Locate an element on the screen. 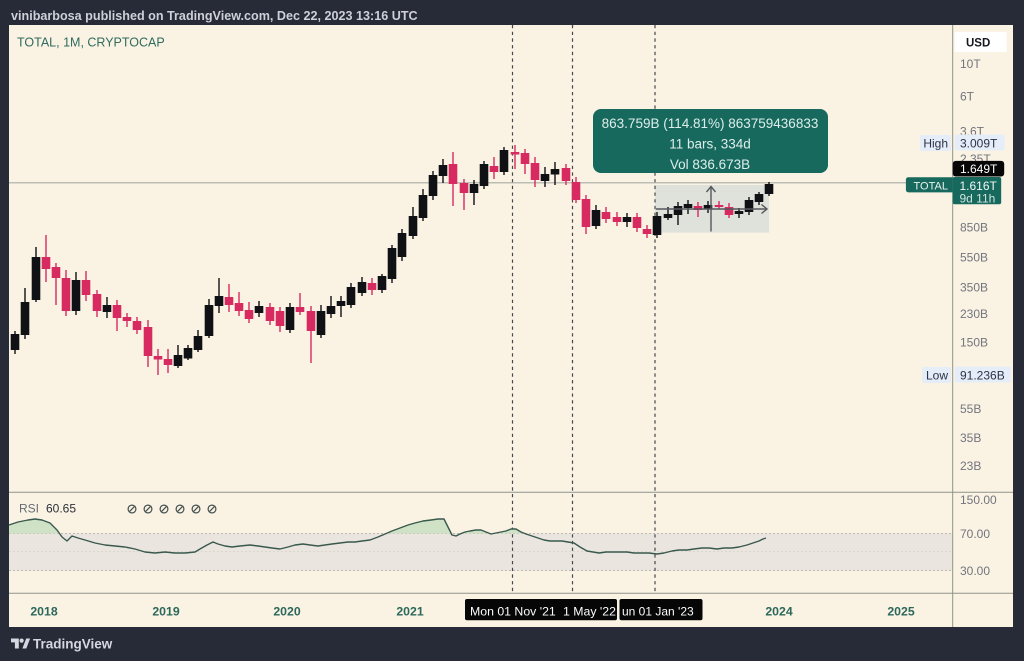 The image size is (1024, 661). svg-text: RSI is located at coordinates (29, 509).